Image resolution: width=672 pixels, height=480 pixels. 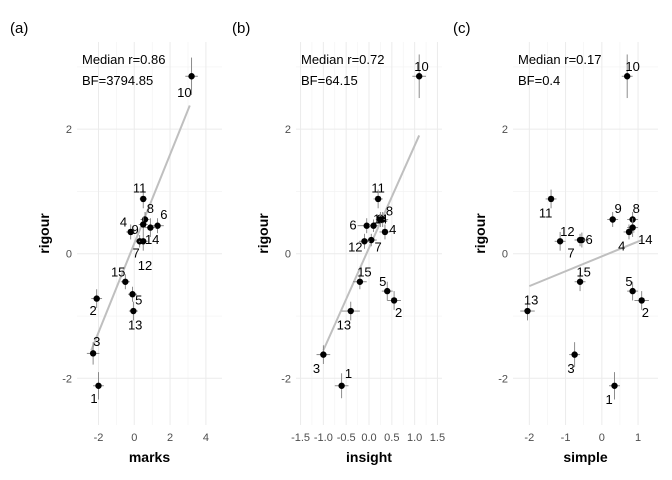 I want to click on point-label: 9, so click(x=135, y=229).